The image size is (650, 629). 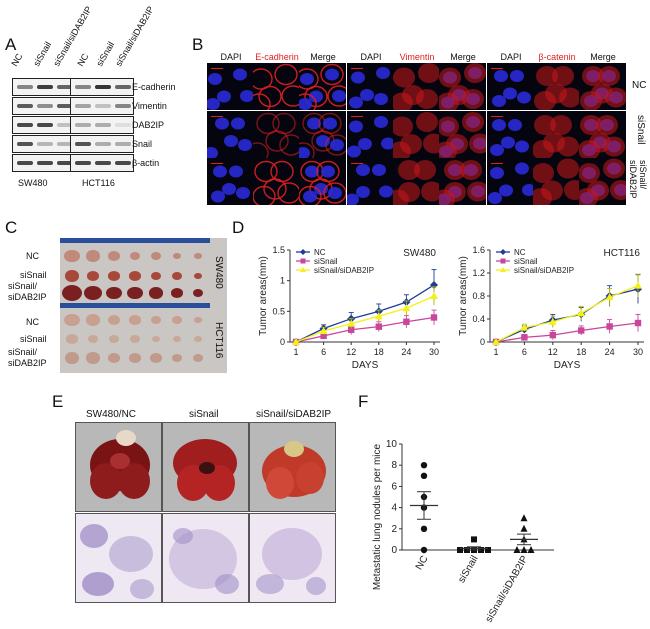 I want to click on panel-letter-b: B, so click(x=198, y=44).